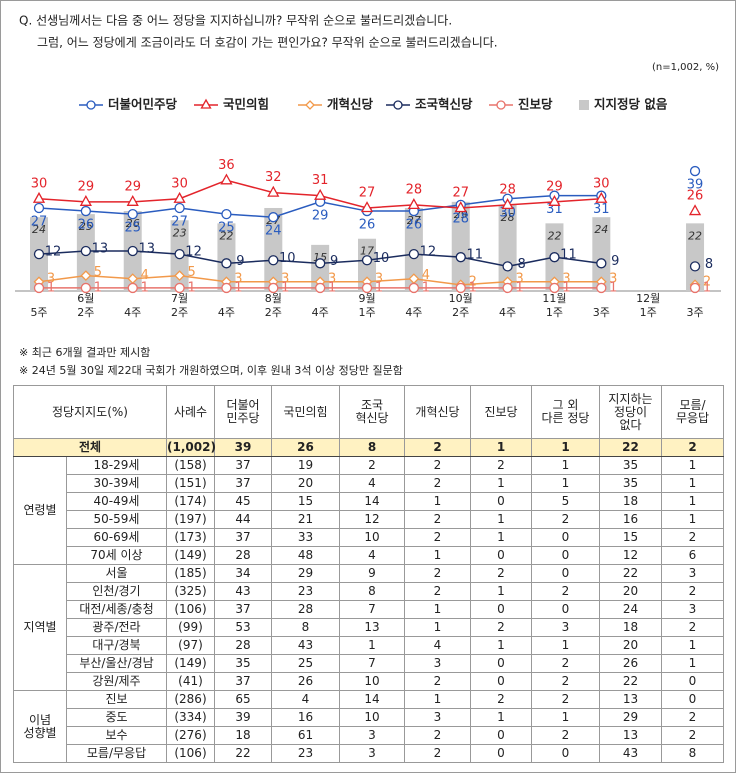 The width and height of the screenshot is (736, 773). I want to click on table-cell: (41), so click(190, 681).